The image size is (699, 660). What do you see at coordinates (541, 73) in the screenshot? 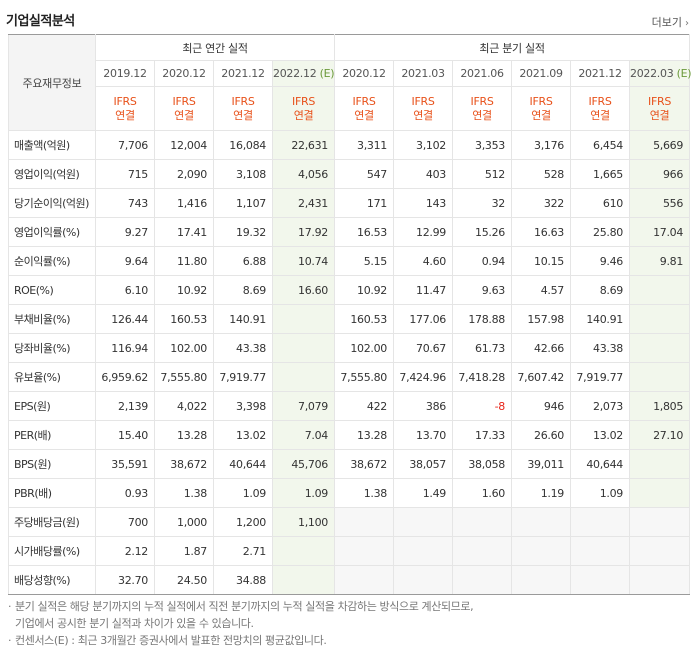
I see `period-label: 2021.09` at bounding box center [541, 73].